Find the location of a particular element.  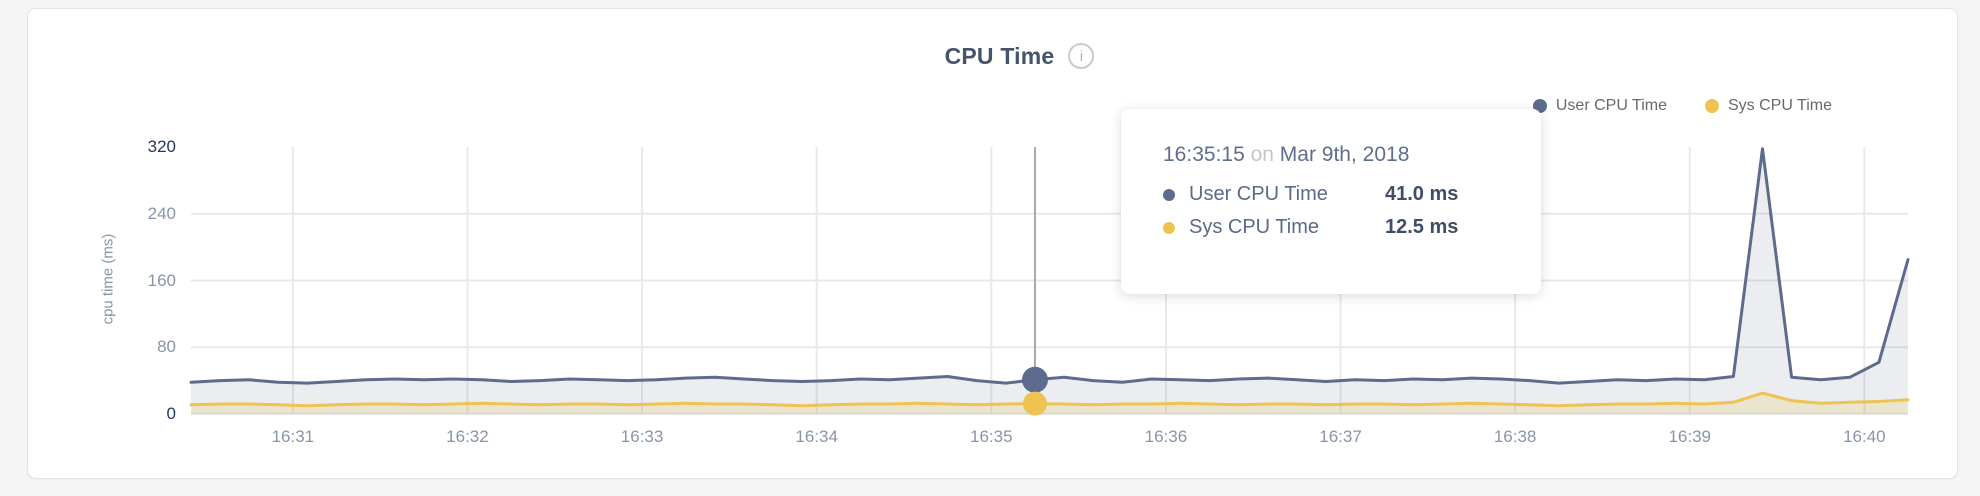

chart-header: CPU Time i is located at coordinates (1017, 56).